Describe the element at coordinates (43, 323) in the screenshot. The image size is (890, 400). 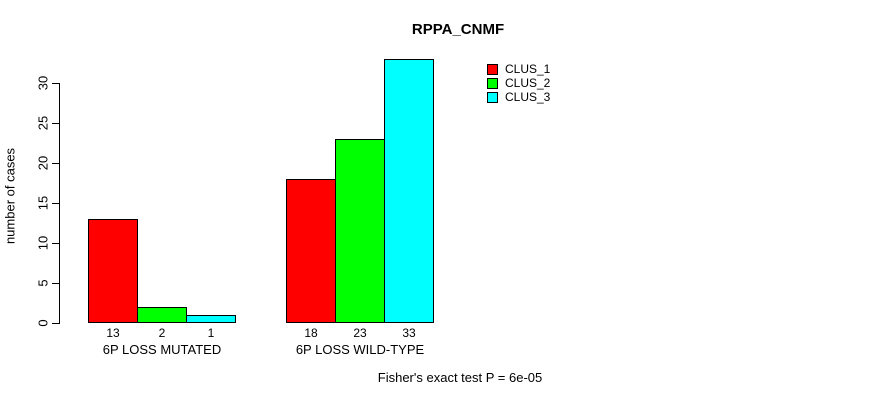
I see `y-tick-label: 0` at that location.